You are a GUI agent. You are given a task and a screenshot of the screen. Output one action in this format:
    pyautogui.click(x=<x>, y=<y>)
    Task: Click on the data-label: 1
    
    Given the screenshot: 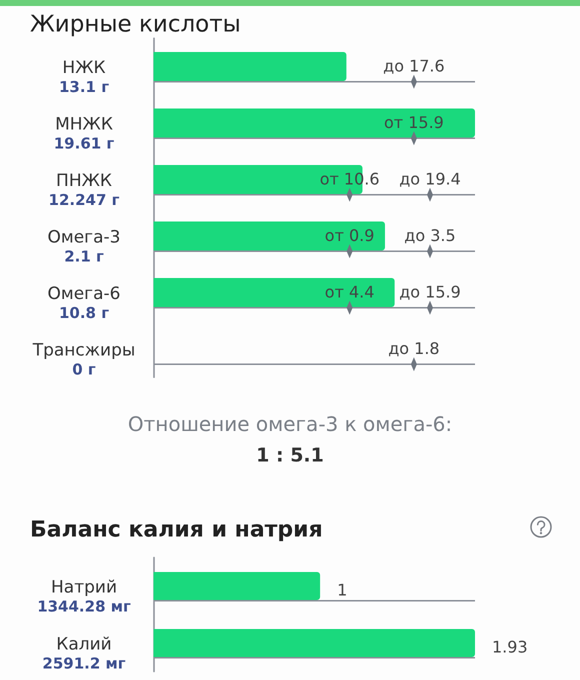 What is the action you would take?
    pyautogui.click(x=342, y=590)
    